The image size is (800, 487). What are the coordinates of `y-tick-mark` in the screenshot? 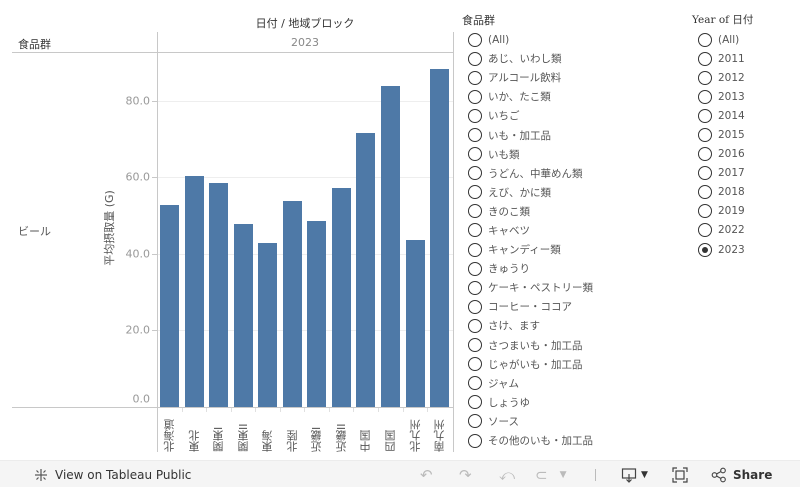 It's located at (154, 331).